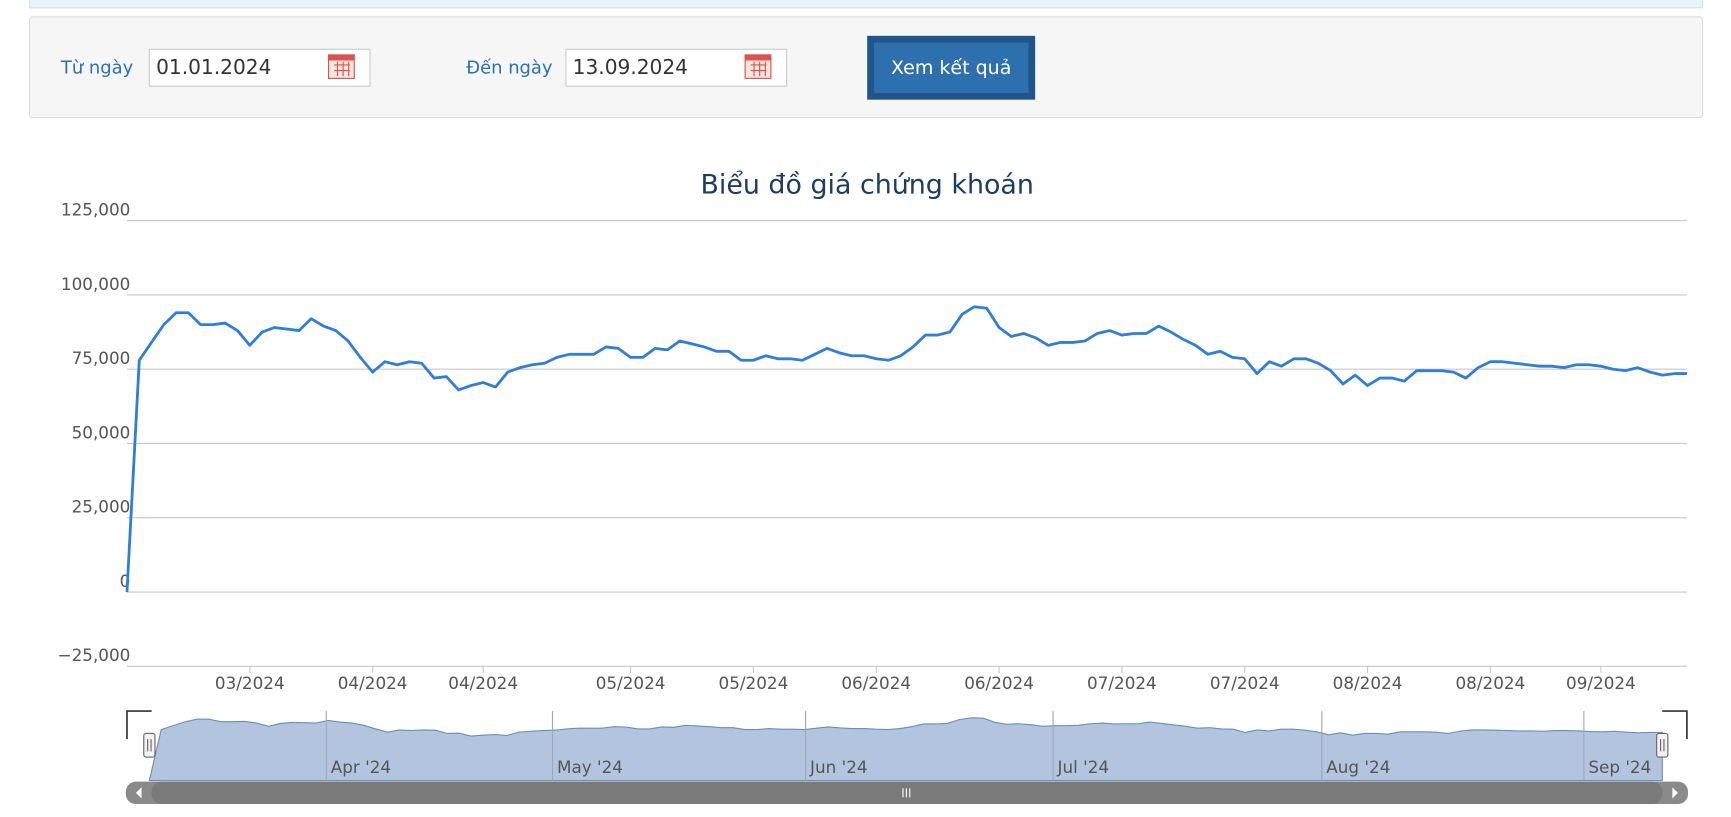 The height and width of the screenshot is (817, 1731). I want to click on navigator-frame, so click(907, 725).